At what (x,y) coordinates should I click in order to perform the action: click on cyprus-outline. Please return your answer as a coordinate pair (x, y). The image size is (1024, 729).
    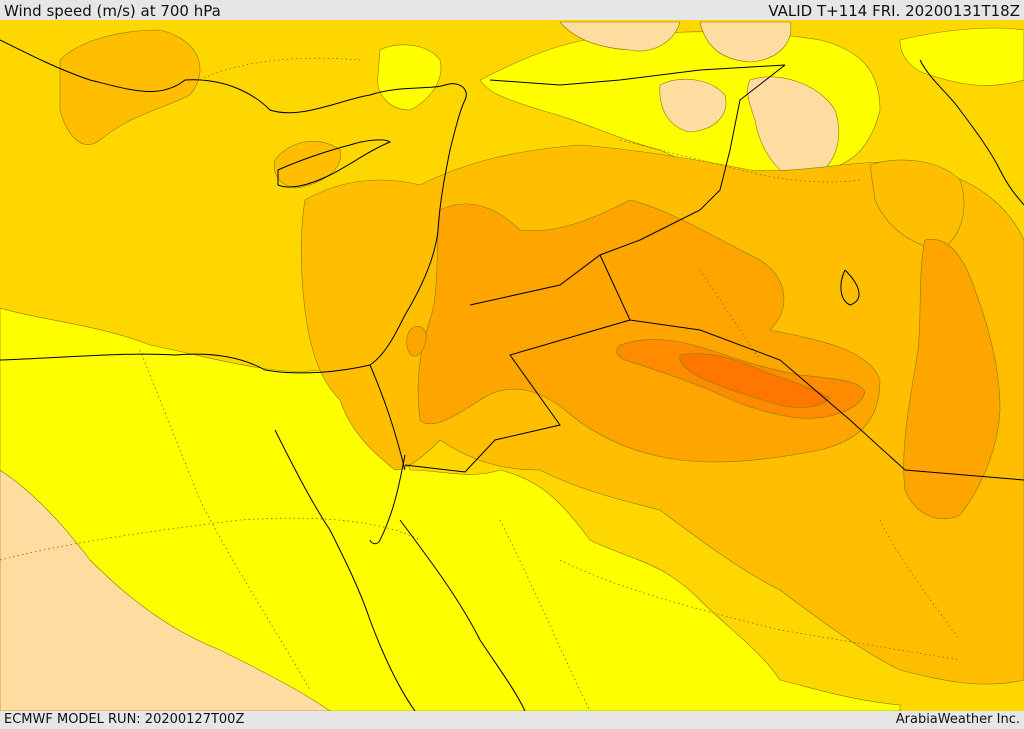
    Looking at the image, I should click on (334, 163).